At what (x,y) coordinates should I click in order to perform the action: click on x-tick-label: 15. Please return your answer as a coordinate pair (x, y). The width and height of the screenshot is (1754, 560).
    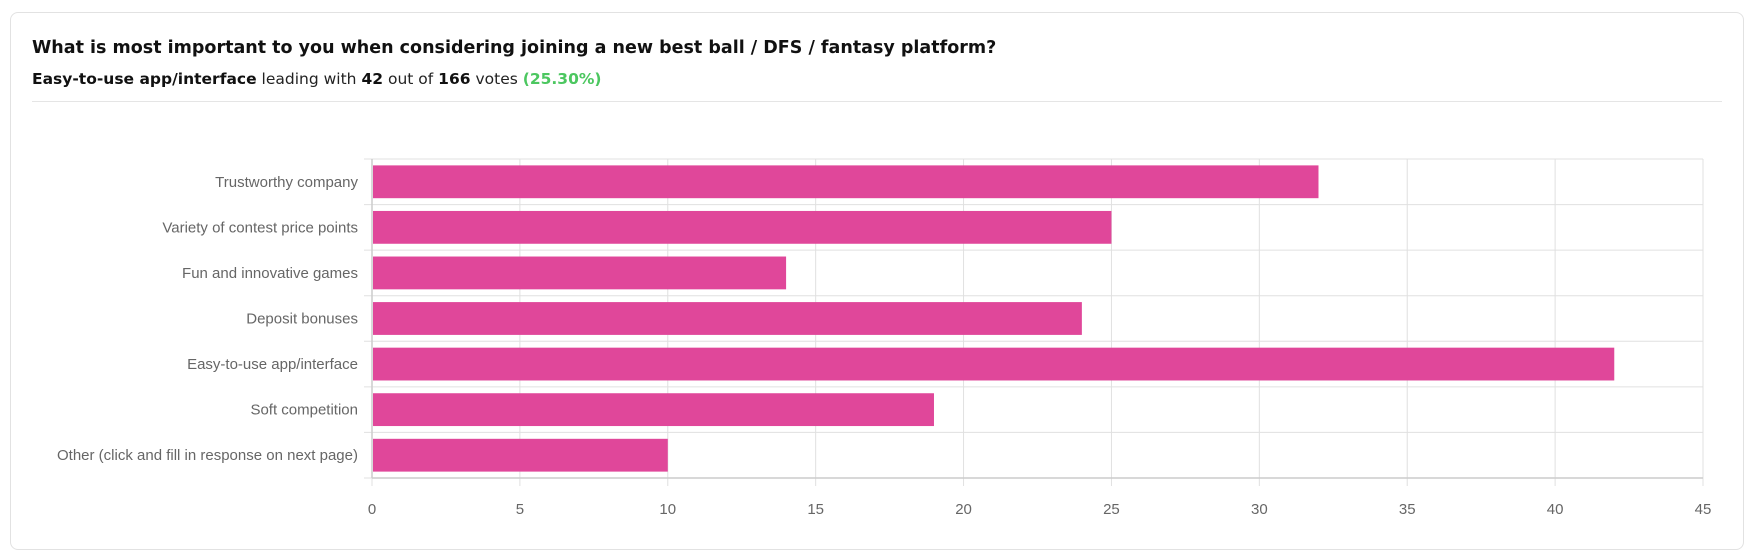
    Looking at the image, I should click on (815, 509).